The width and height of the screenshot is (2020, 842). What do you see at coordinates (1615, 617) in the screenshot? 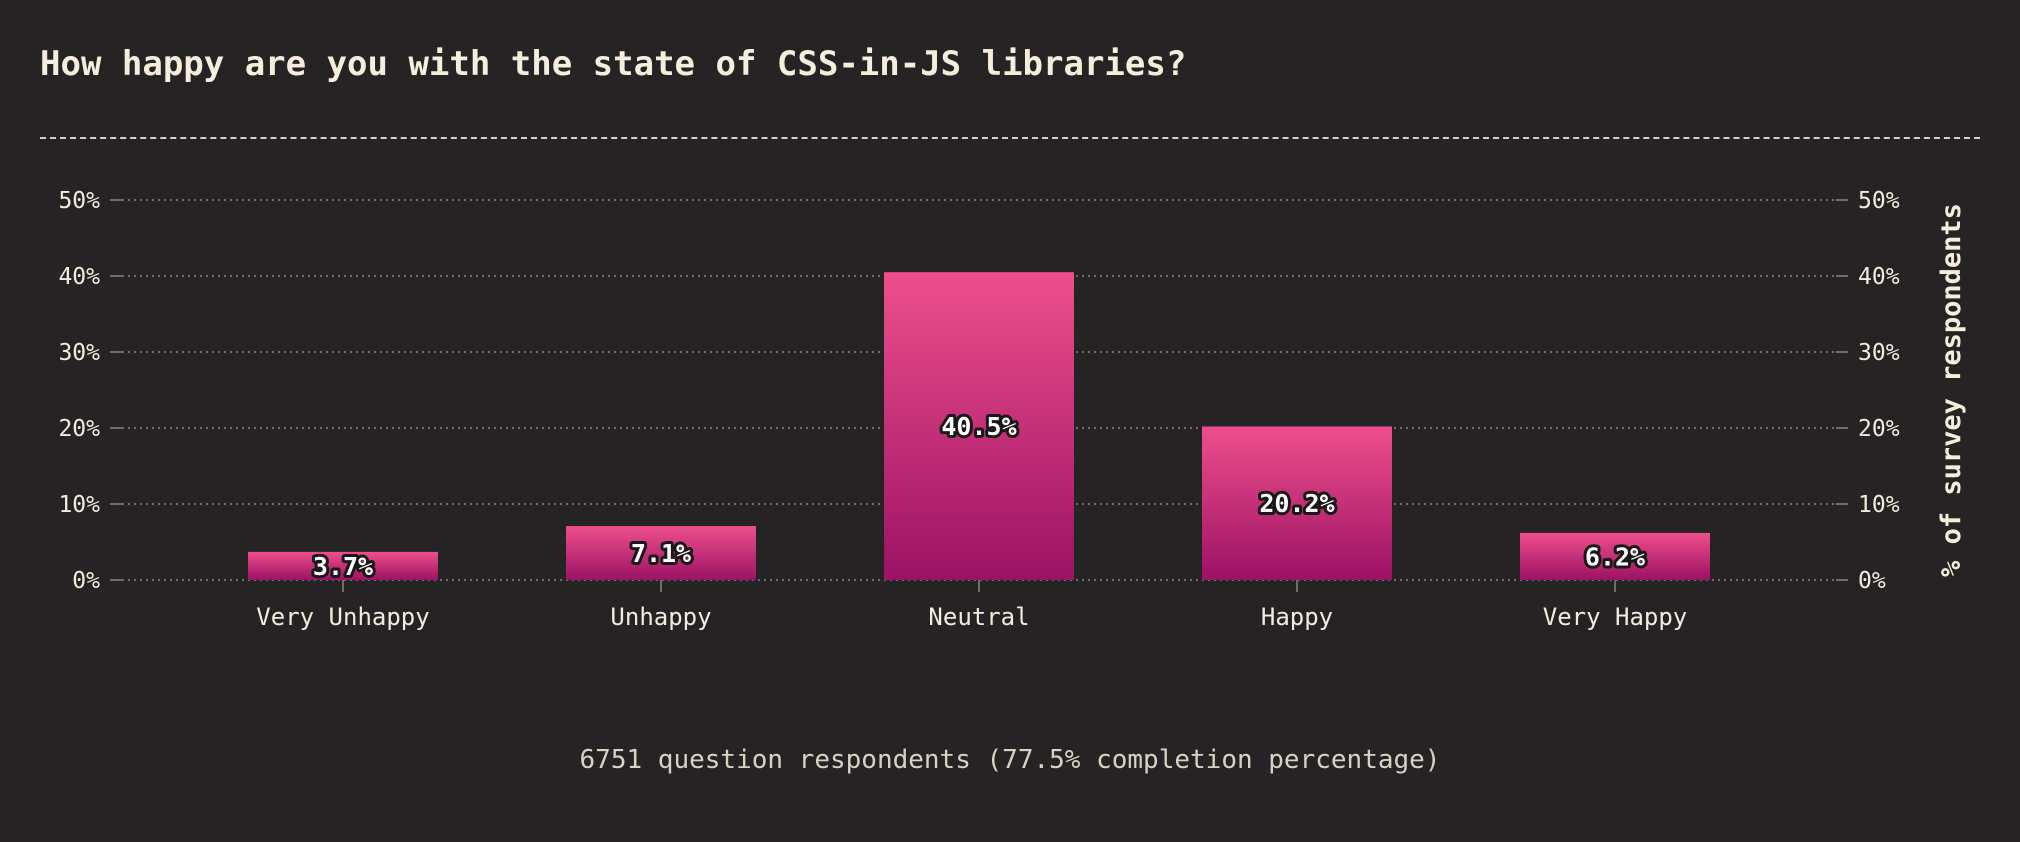
I see `x-tick-label: Very Happy` at bounding box center [1615, 617].